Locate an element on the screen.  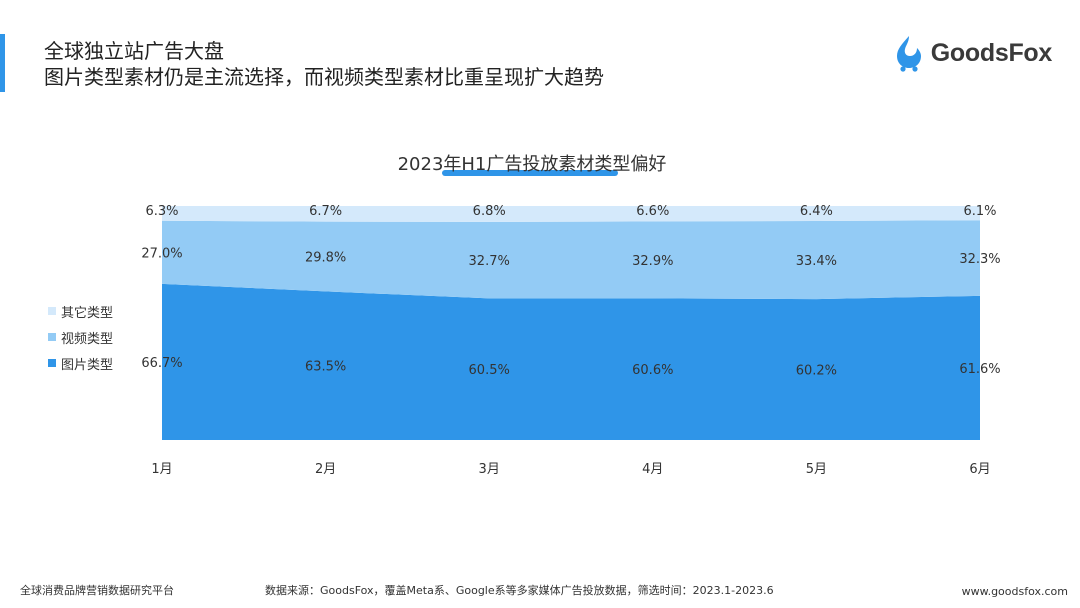
goodsfox-logo: GoodsFox is located at coordinates (972, 53).